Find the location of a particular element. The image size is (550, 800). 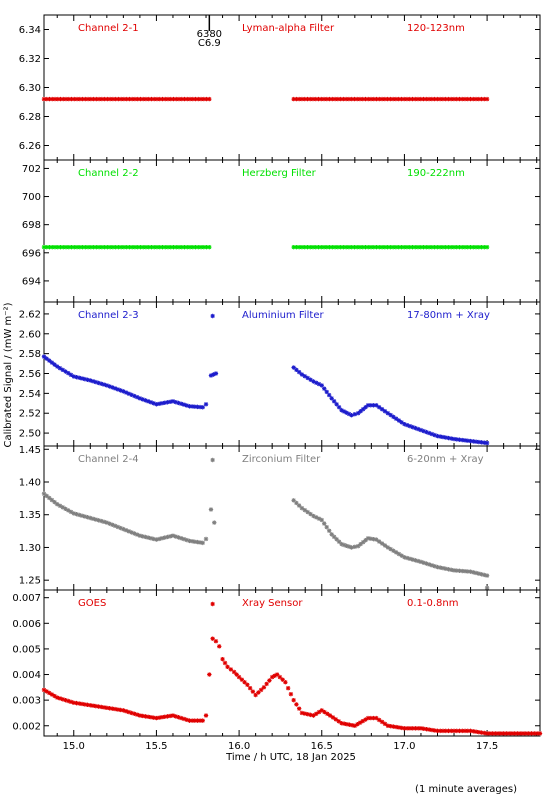

channel-label: Channel 2-3 is located at coordinates (108, 315).